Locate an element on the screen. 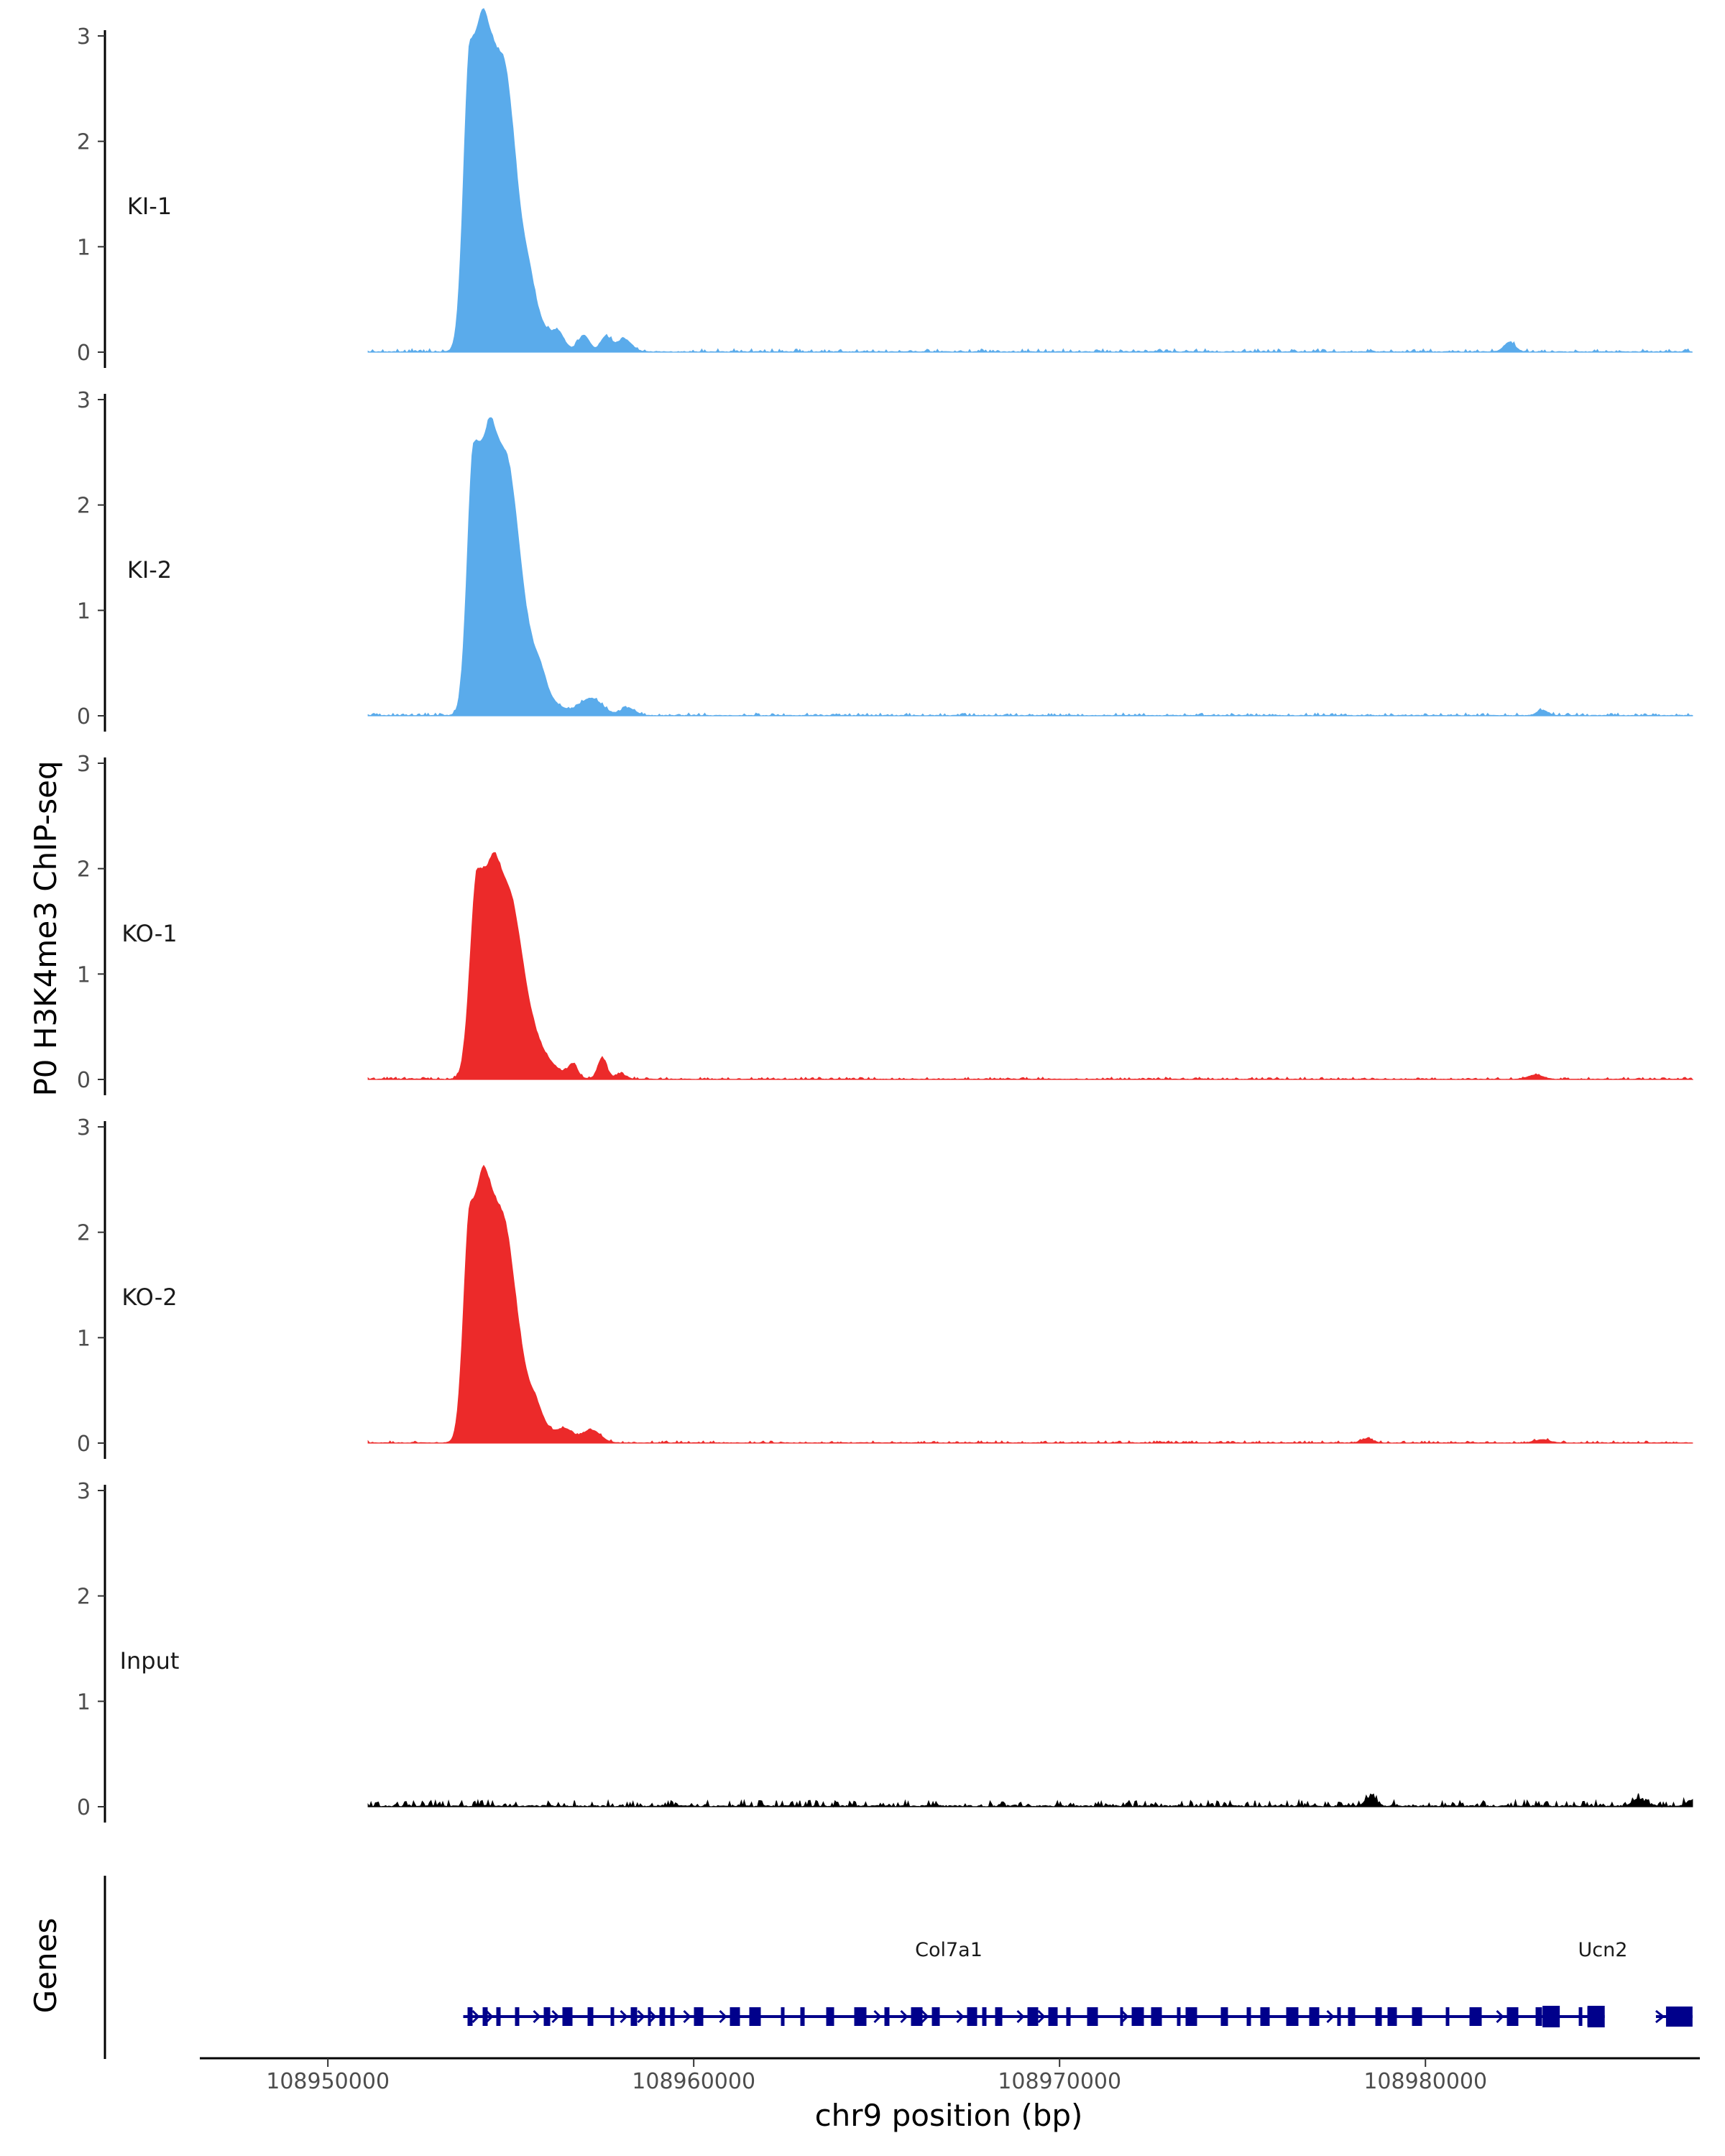 The width and height of the screenshot is (1725, 2156). gene-col7a1: Col7a1 is located at coordinates (1034, 1983).